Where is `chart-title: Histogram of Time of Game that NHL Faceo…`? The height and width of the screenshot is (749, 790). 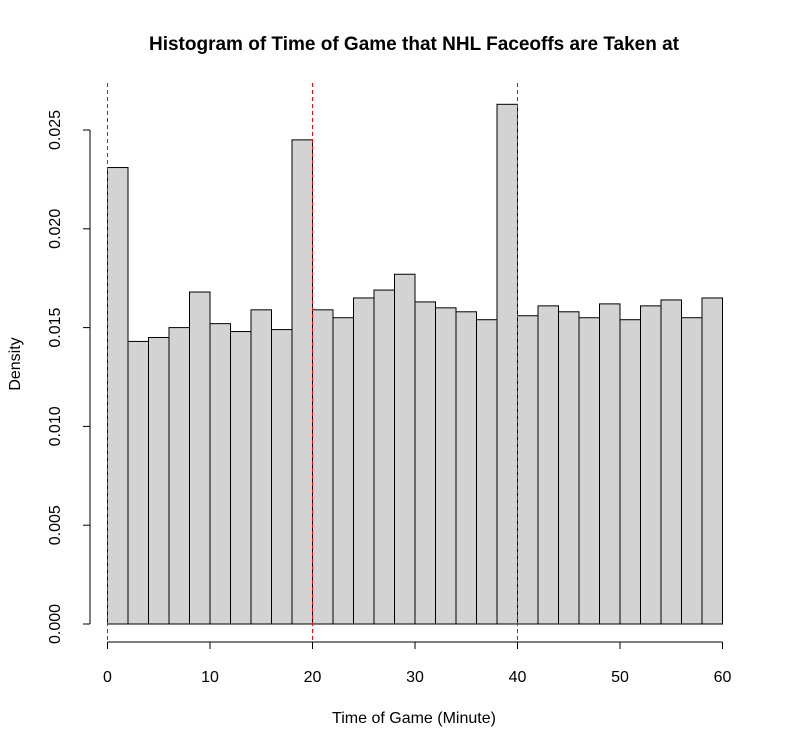 chart-title: Histogram of Time of Game that NHL Faceo… is located at coordinates (414, 44).